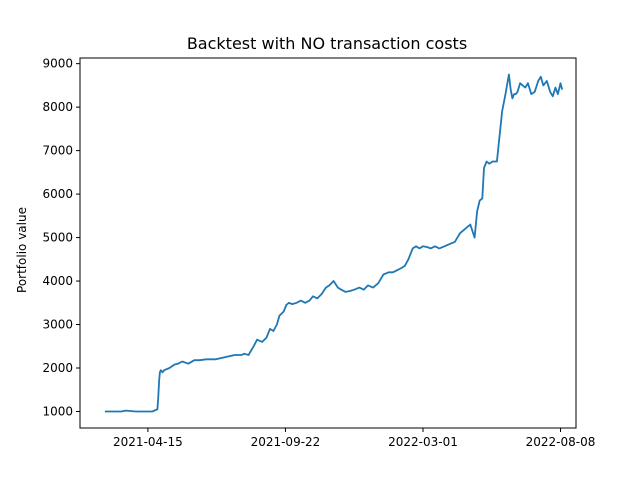 This screenshot has height=484, width=640. I want to click on y-tick-label: 2000, so click(57, 368).